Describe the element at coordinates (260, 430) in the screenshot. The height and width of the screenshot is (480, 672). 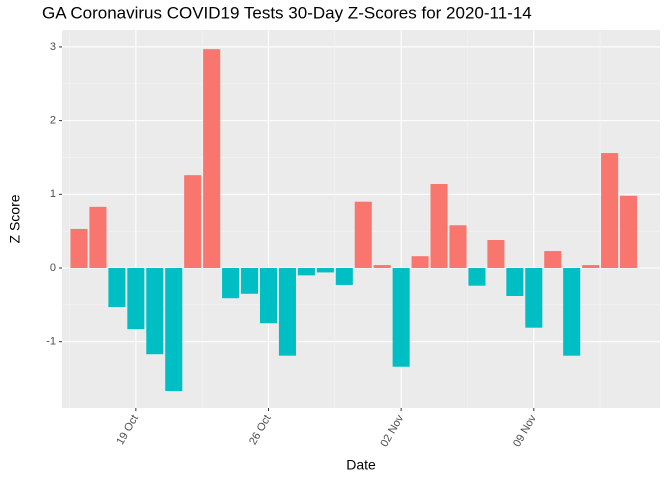
I see `x-tick-label: 26 Oct` at that location.